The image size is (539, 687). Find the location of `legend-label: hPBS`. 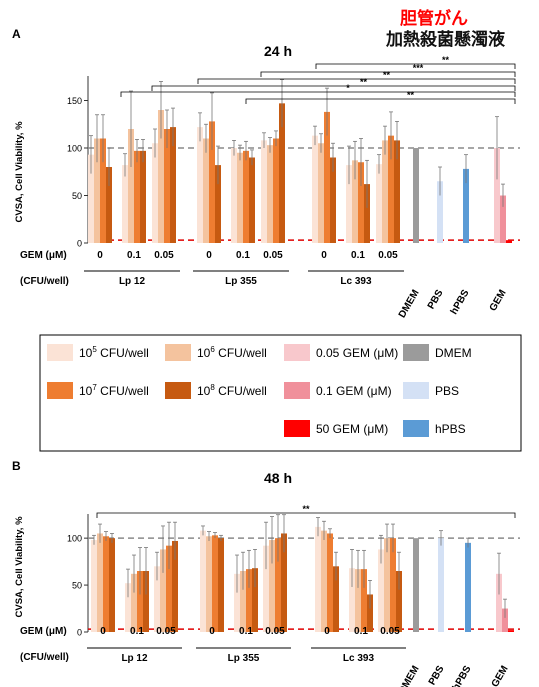

legend-label: hPBS is located at coordinates (450, 429).